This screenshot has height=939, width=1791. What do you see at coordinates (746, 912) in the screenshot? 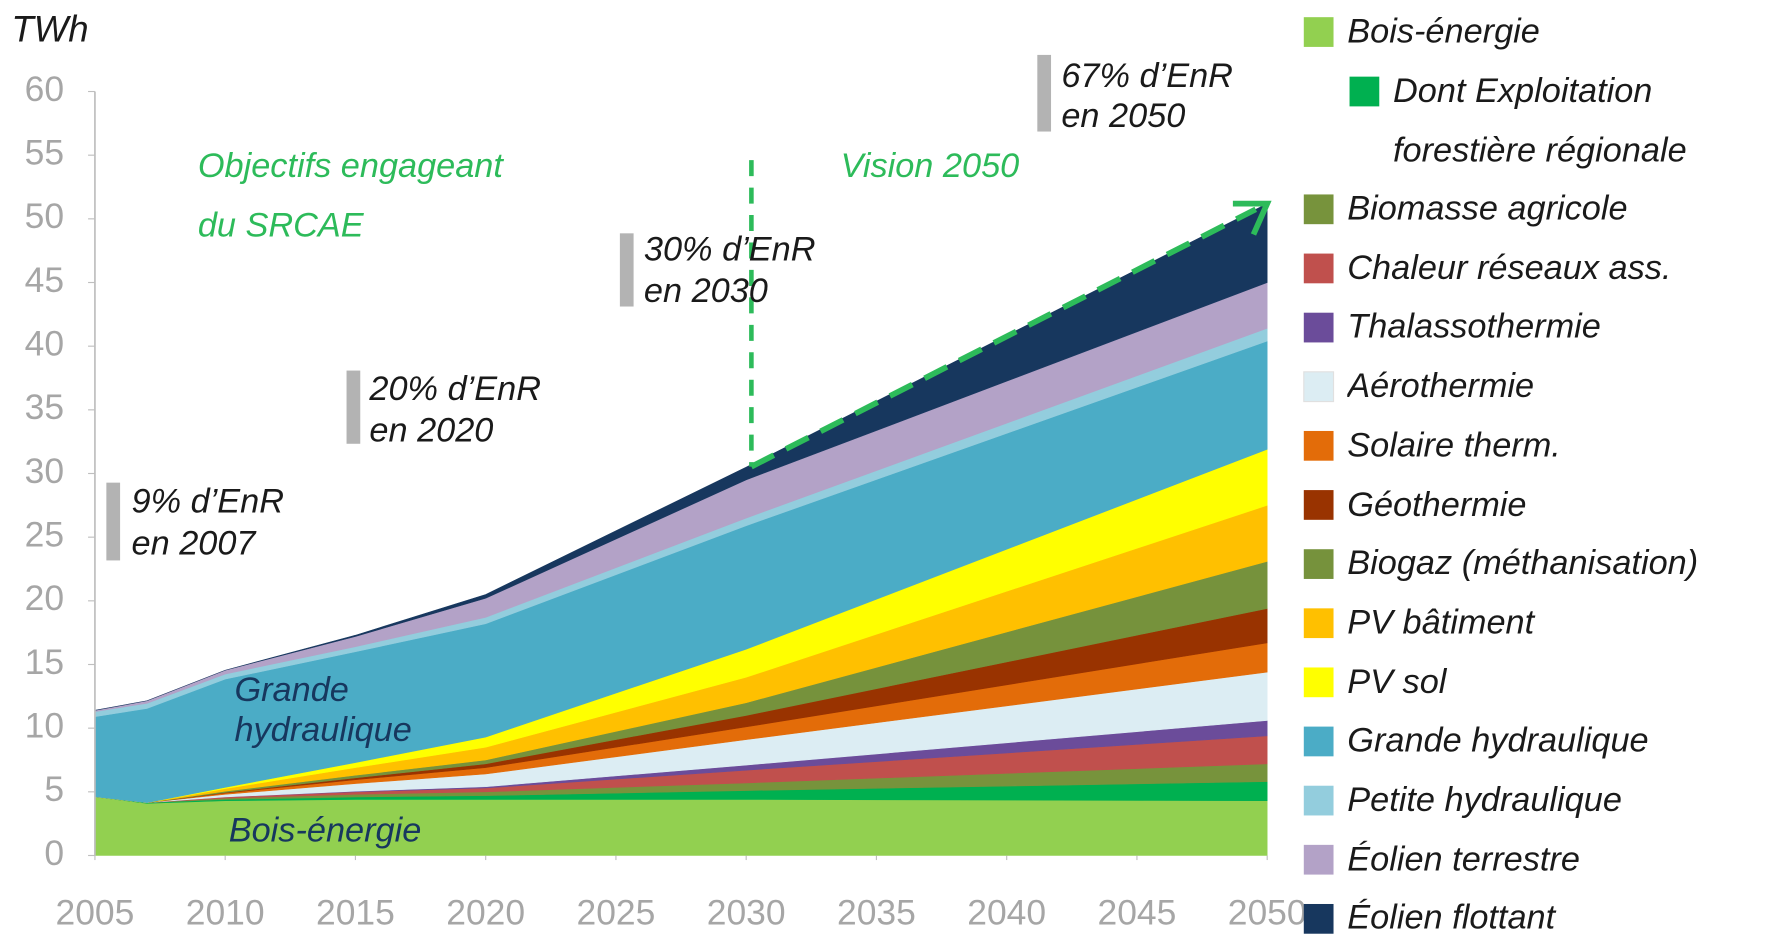
I see `x-tick-label: 2030` at bounding box center [746, 912].